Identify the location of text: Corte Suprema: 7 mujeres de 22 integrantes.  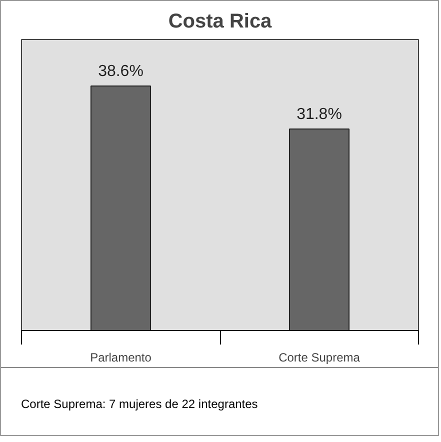
(139, 404).